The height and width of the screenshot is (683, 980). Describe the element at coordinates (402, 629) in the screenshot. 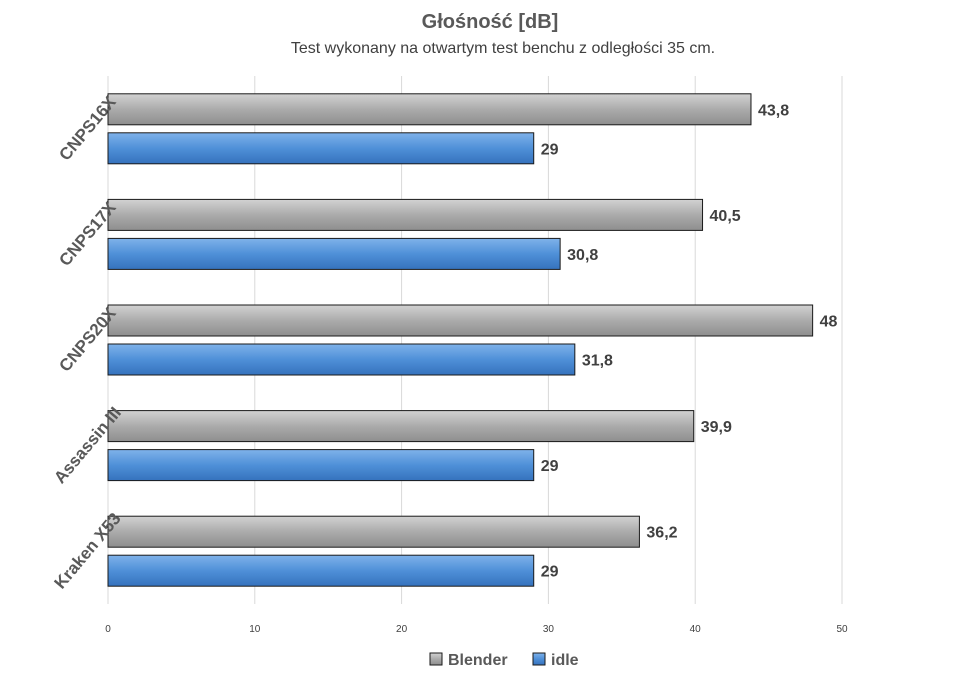

I see `x-tick-label: 20` at that location.